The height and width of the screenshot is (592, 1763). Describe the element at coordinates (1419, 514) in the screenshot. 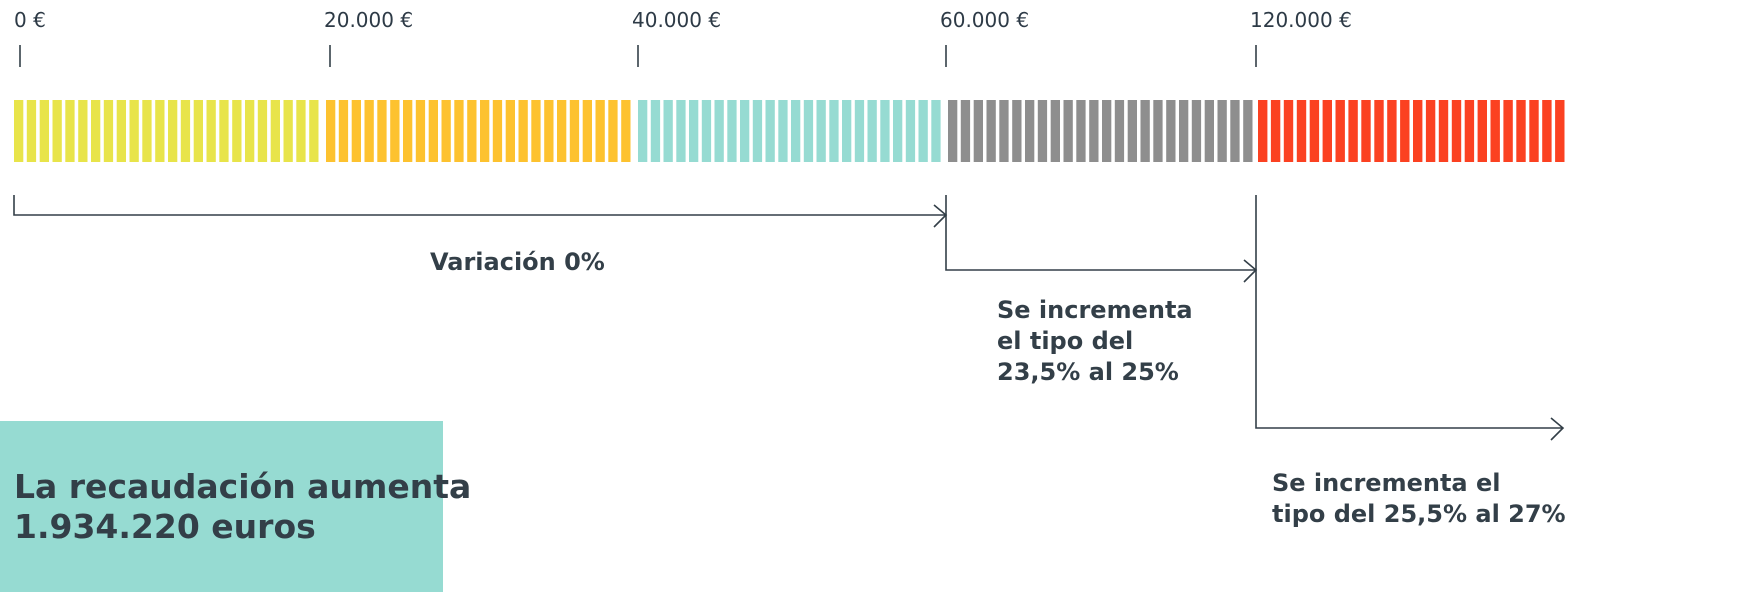

I see `bracket-label: tipo del 25,5% al 27%` at that location.